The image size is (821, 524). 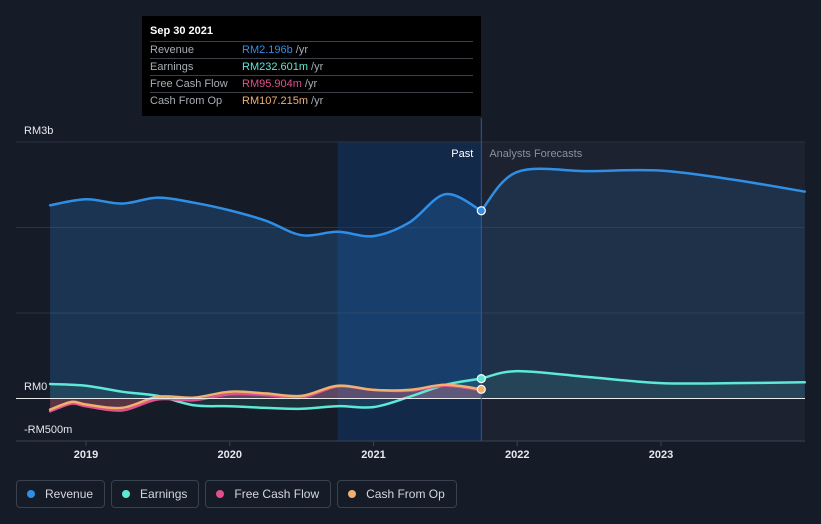 What do you see at coordinates (265, 397) in the screenshot?
I see `cash-from-op-line` at bounding box center [265, 397].